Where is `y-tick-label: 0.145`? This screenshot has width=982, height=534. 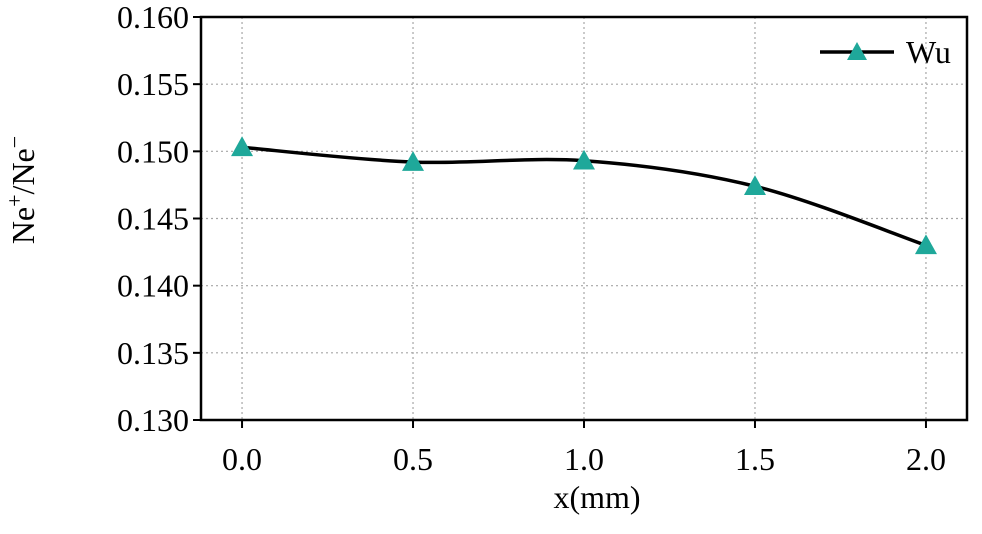 y-tick-label: 0.145 is located at coordinates (153, 219).